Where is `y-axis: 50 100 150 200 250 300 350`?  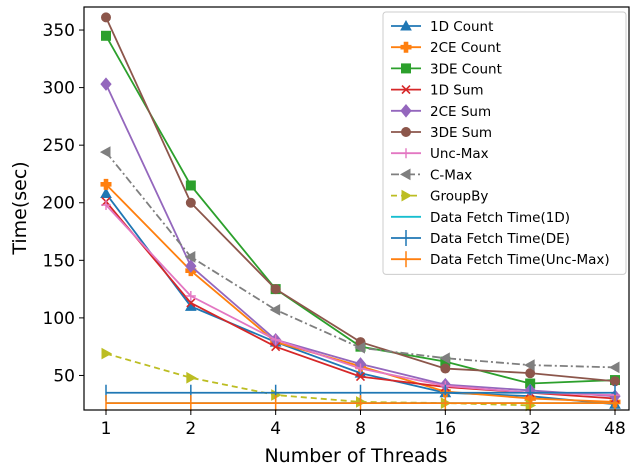
y-axis: 50 100 150 200 250 300 350 is located at coordinates (63, 203).